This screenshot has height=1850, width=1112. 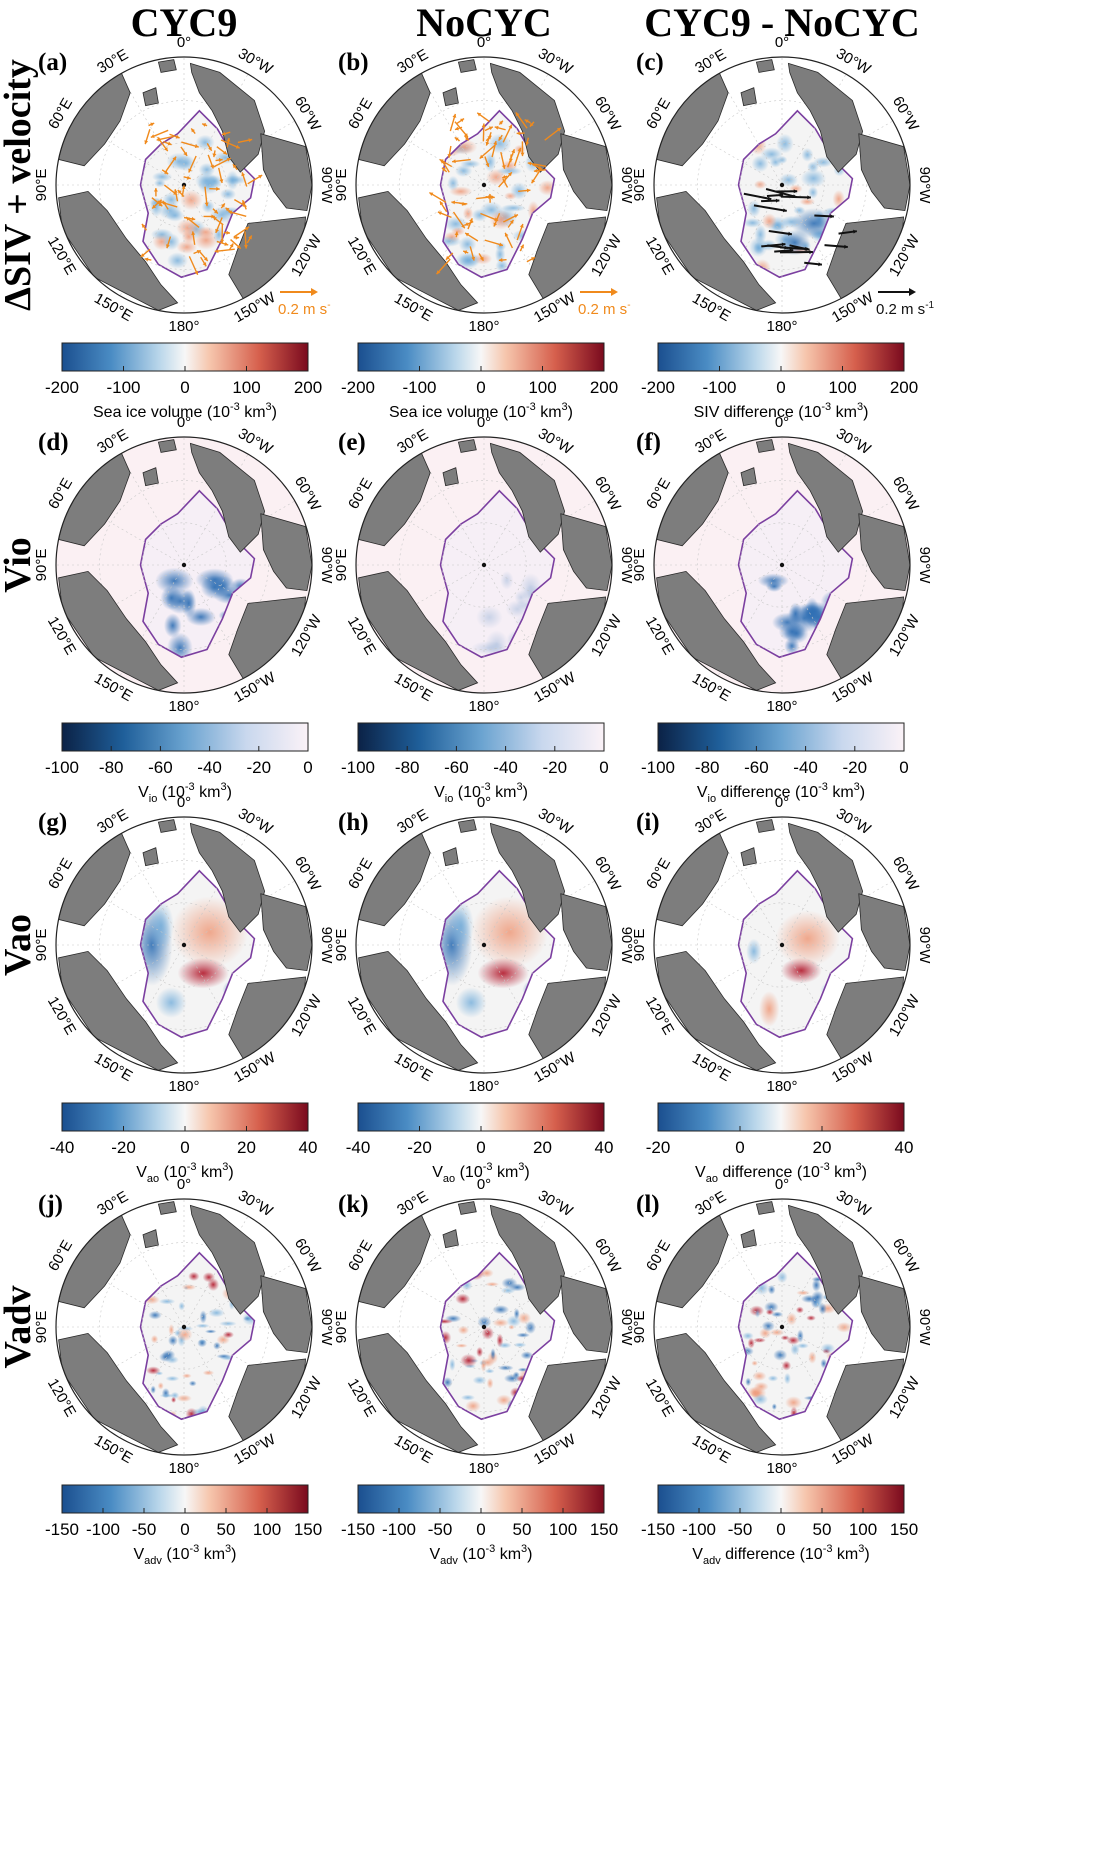 What do you see at coordinates (781, 793) in the screenshot?
I see `colorbar-label: Vio difference (10-3 km3)` at bounding box center [781, 793].